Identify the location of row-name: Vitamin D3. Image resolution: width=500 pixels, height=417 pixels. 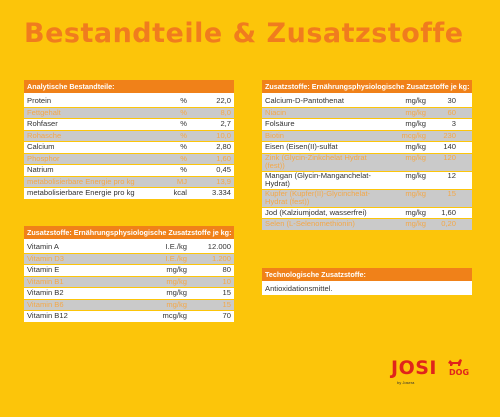
(46, 258).